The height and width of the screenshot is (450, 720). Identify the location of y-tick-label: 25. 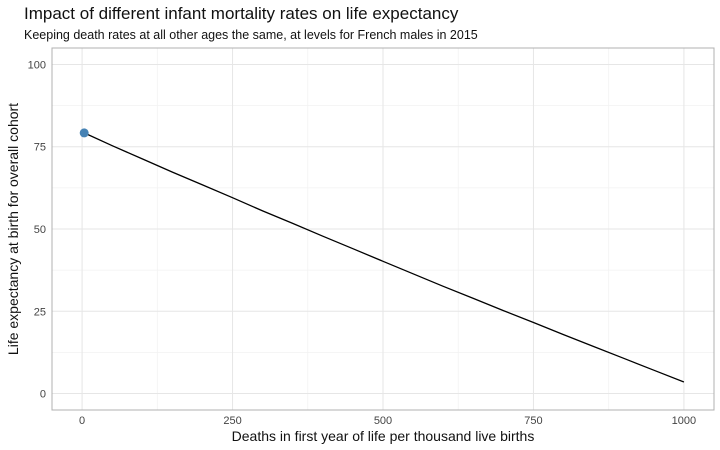
(40, 312).